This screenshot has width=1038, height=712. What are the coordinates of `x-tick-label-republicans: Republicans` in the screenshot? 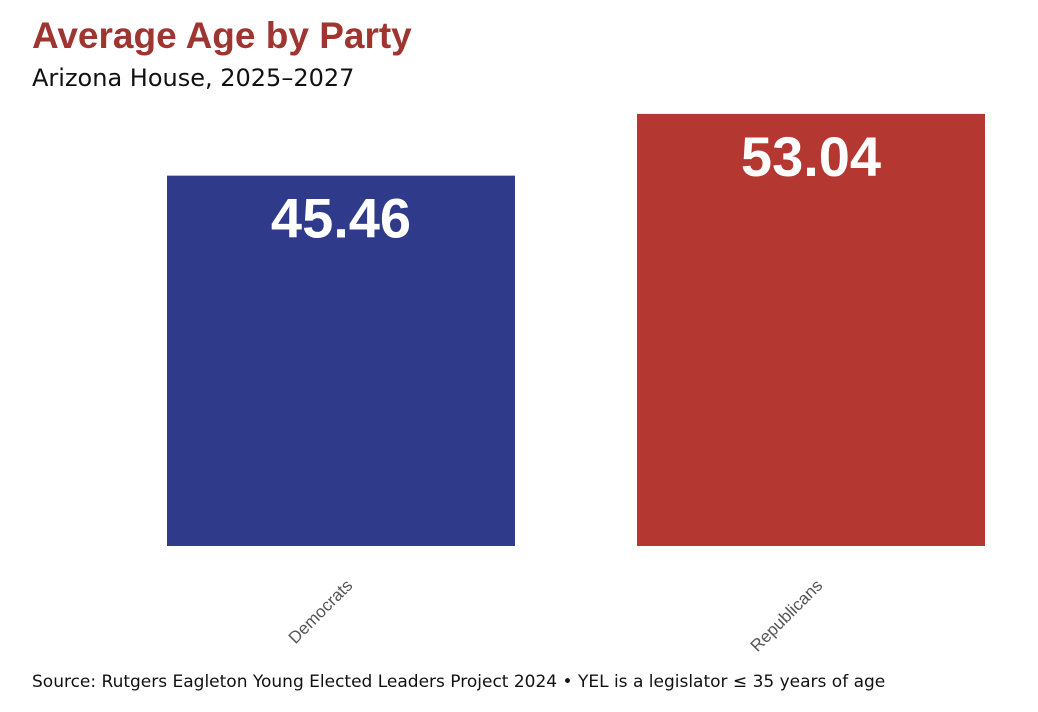 It's located at (787, 616).